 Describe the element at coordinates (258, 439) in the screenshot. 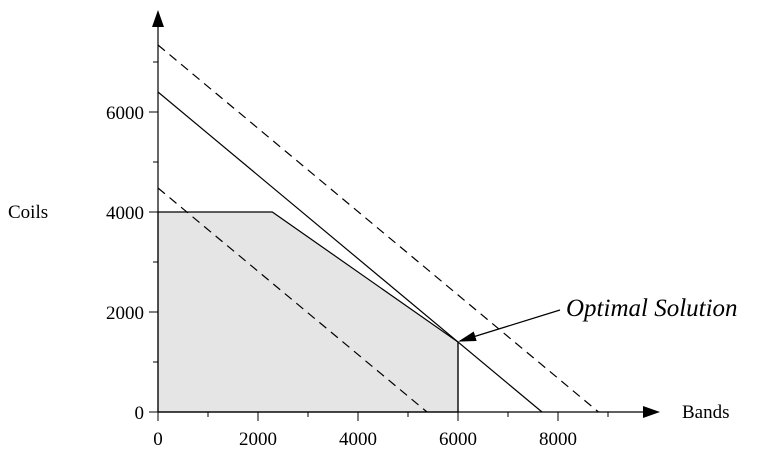

I see `x-tick-label: 2000` at that location.